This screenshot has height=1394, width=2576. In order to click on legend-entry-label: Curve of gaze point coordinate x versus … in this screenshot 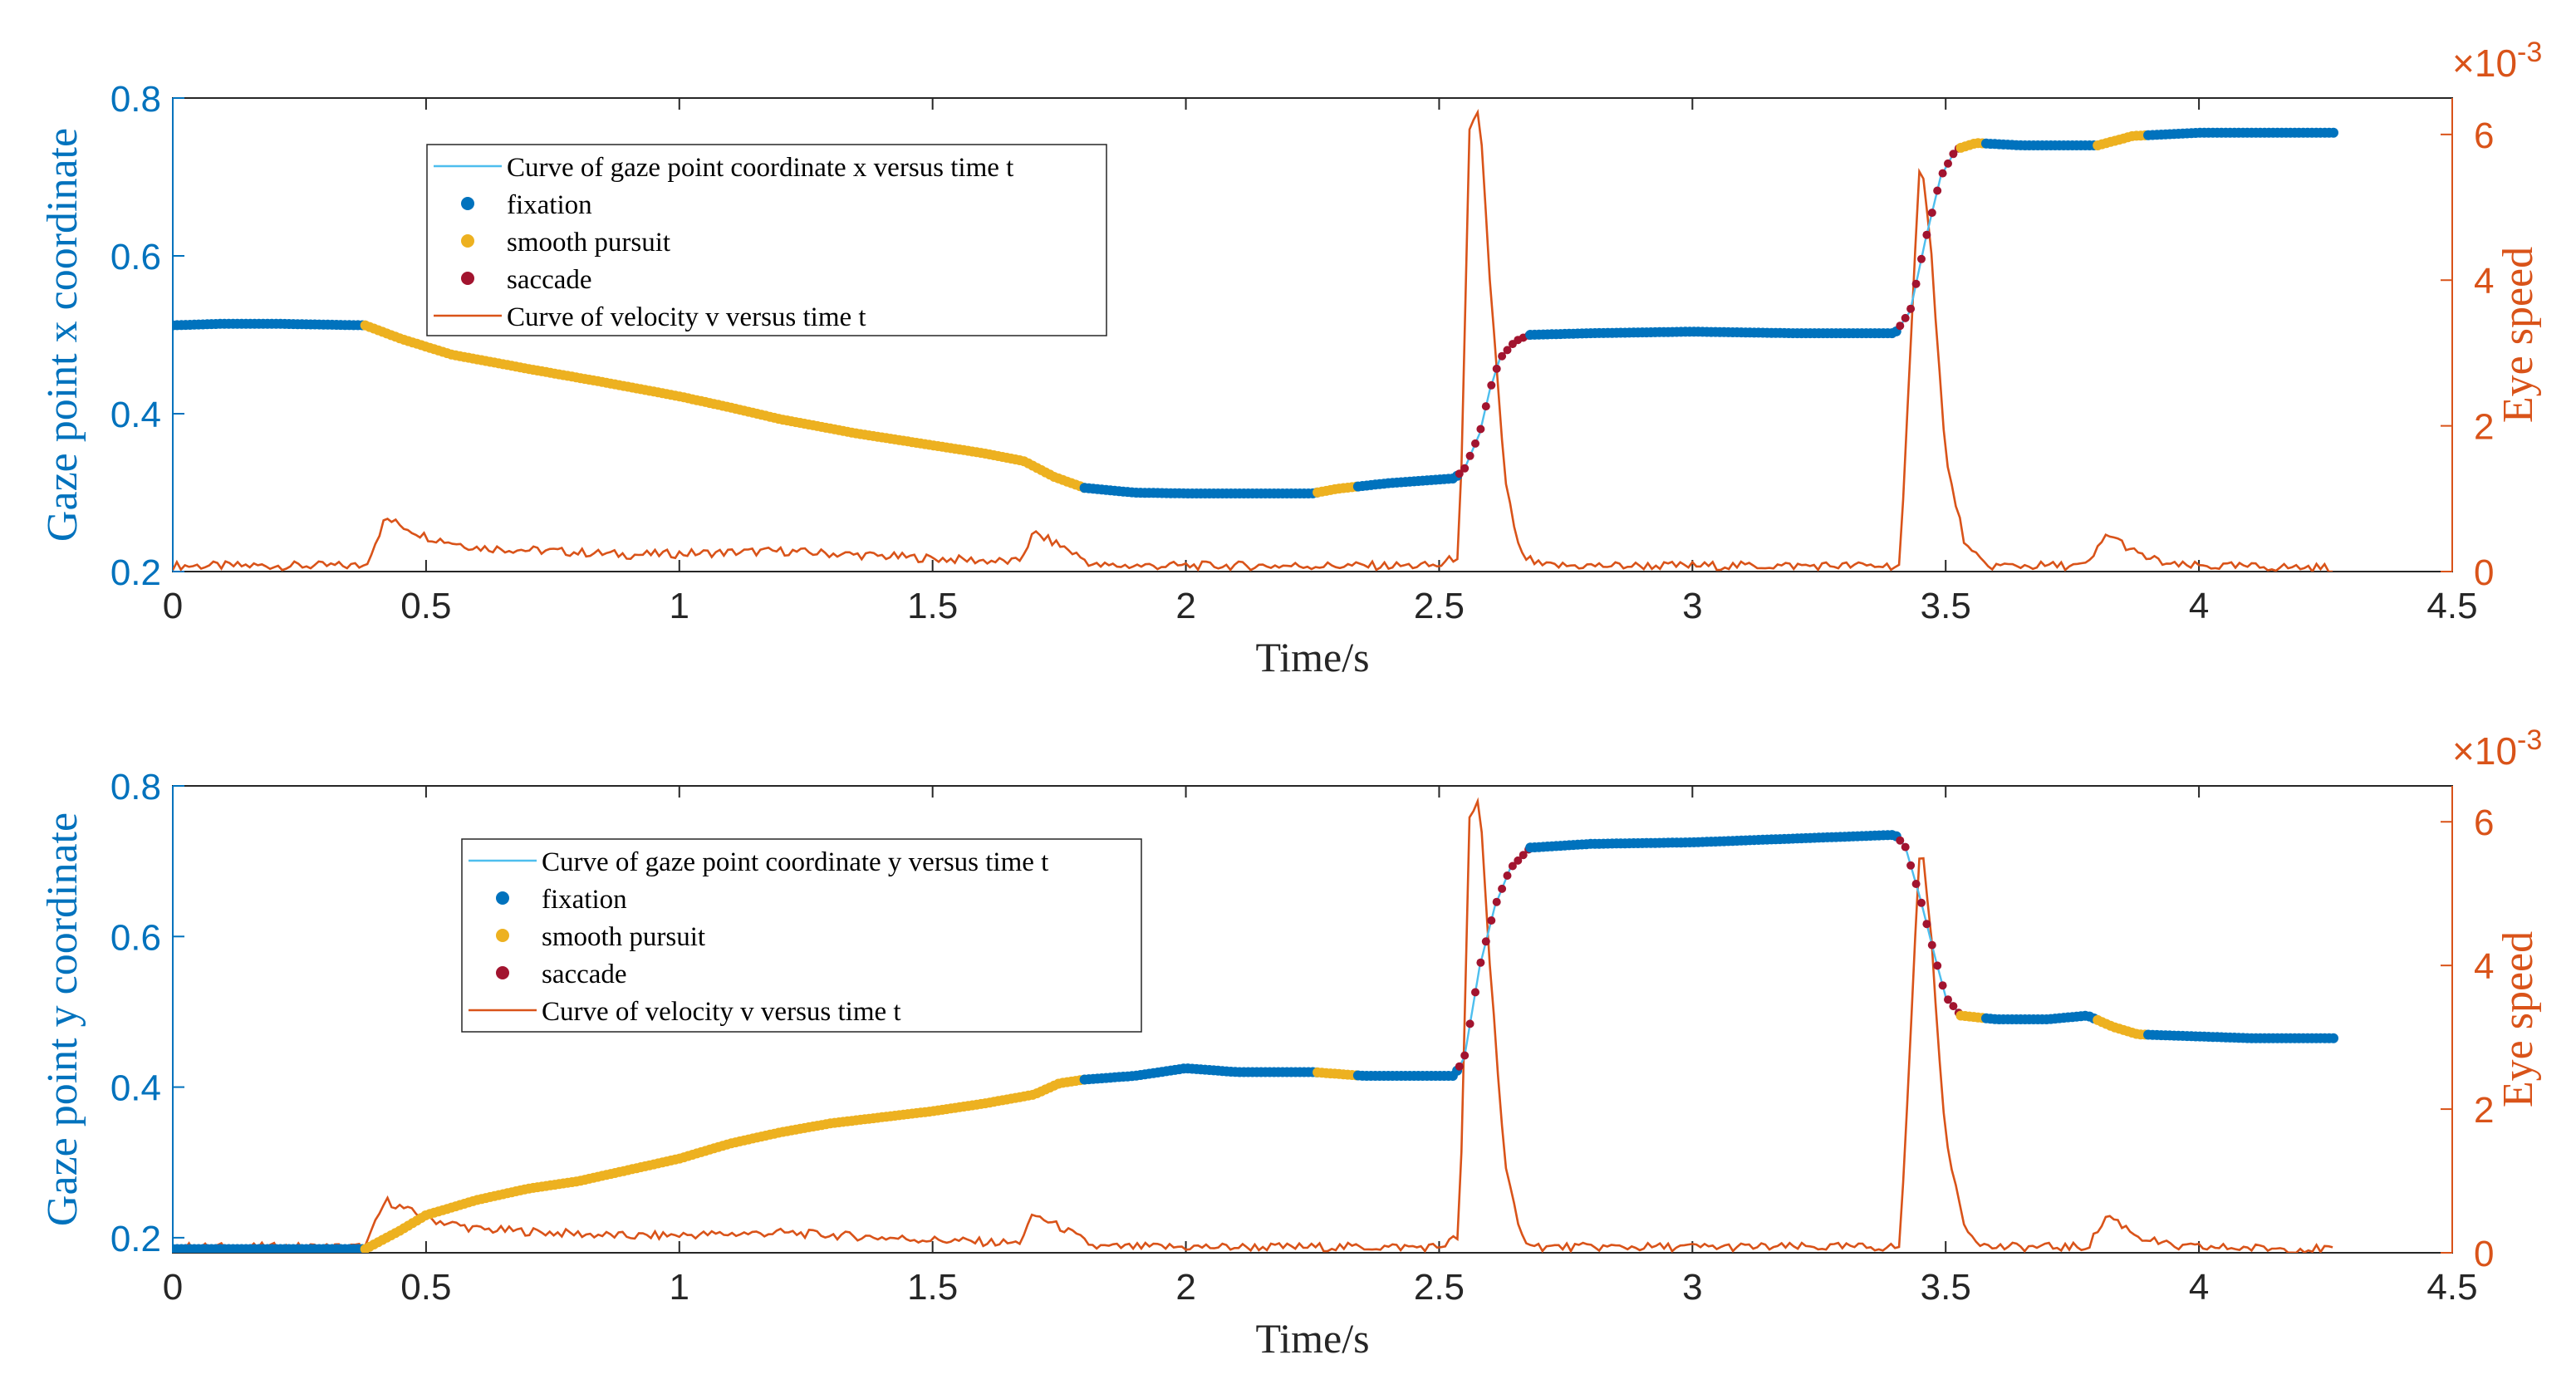, I will do `click(760, 168)`.